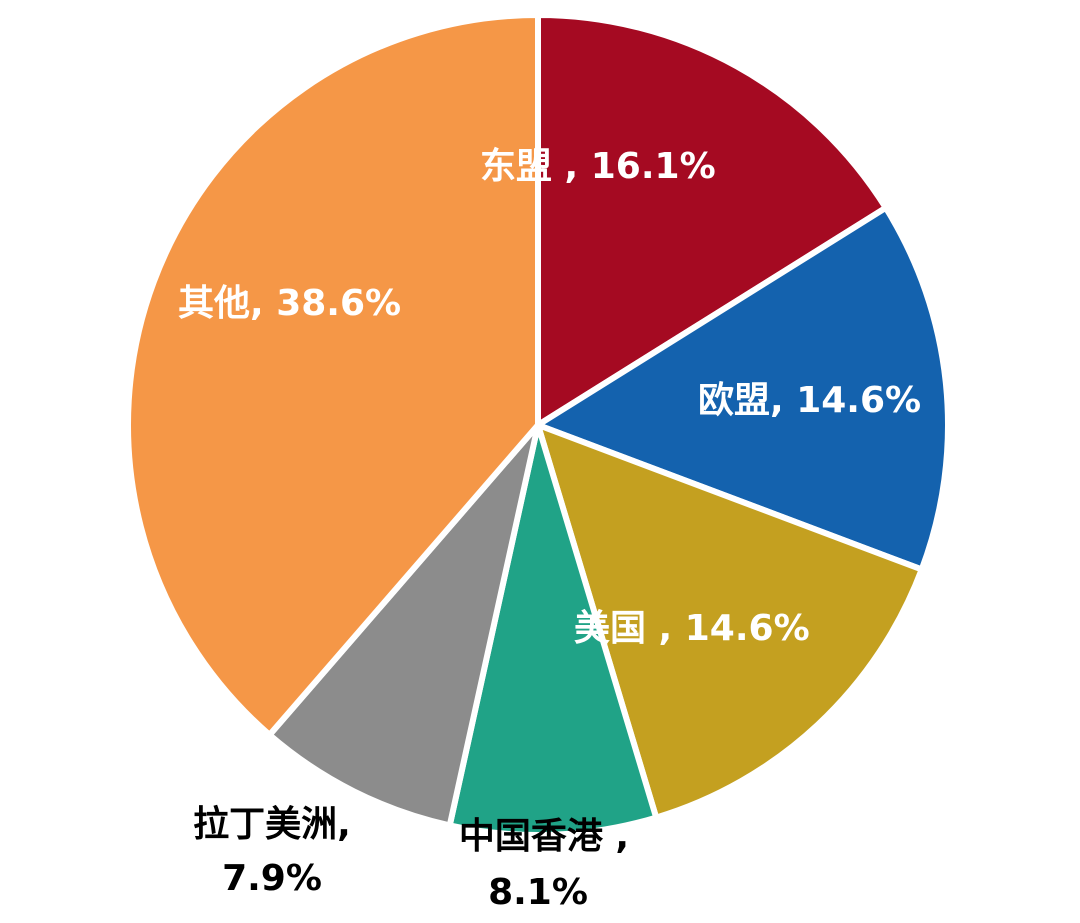 This screenshot has height=923, width=1080. Describe the element at coordinates (403, 625) in the screenshot. I see `pie-slice-latin-america` at that location.